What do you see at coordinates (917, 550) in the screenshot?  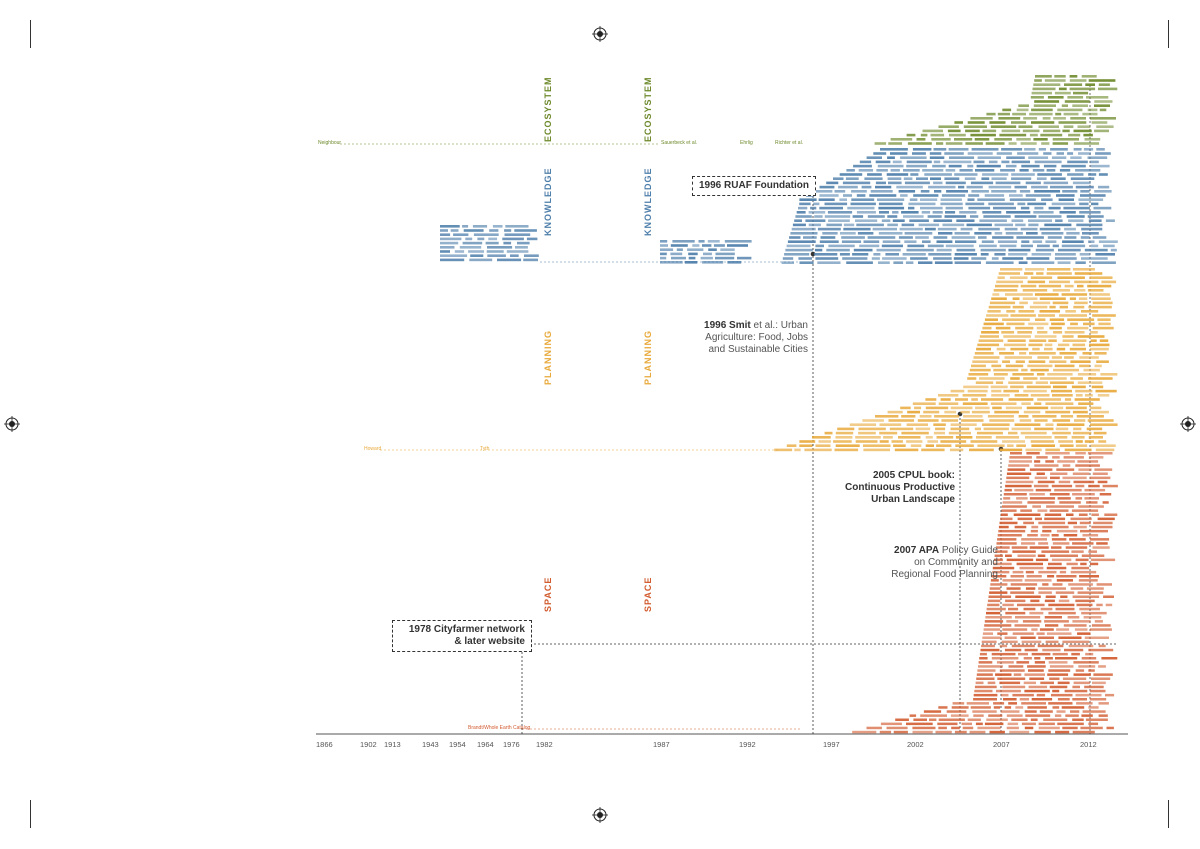 I see `callout-apa-bold: 2007 APA` at bounding box center [917, 550].